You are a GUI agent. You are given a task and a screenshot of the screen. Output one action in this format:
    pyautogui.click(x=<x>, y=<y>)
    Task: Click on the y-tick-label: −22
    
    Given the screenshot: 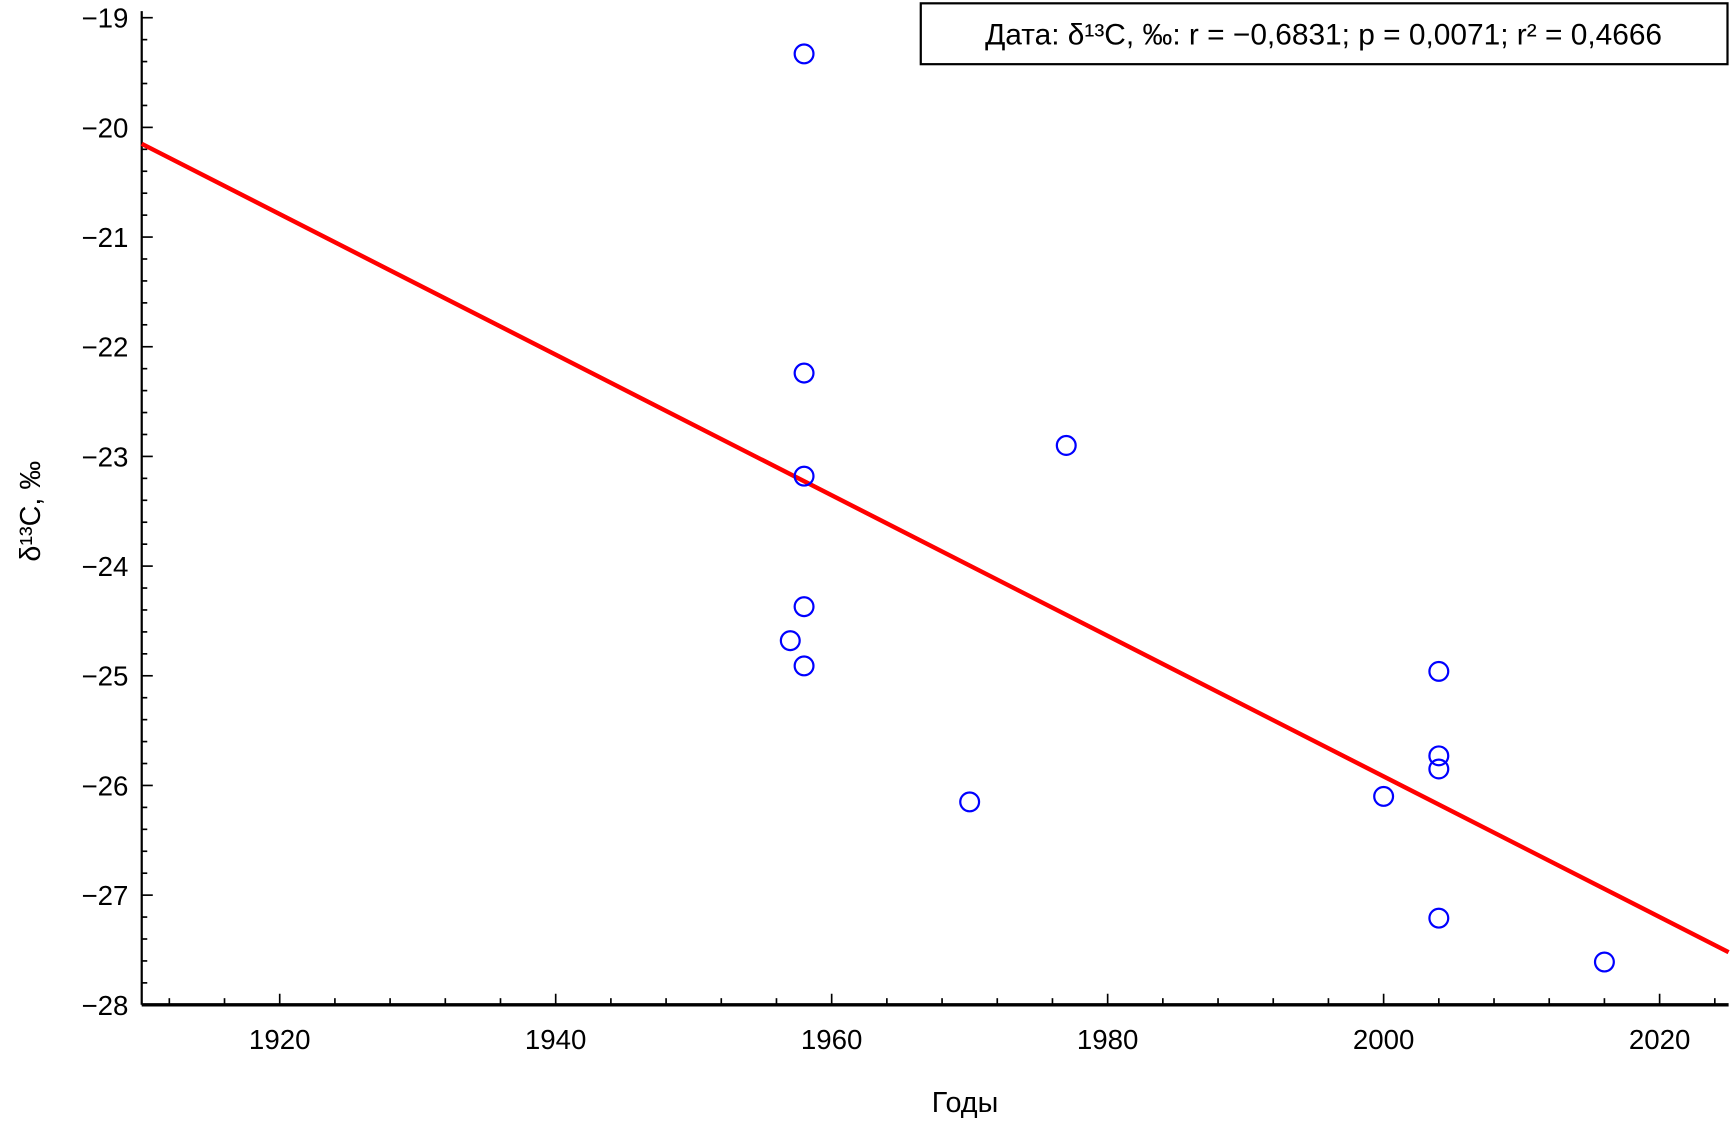 What is the action you would take?
    pyautogui.click(x=105, y=347)
    